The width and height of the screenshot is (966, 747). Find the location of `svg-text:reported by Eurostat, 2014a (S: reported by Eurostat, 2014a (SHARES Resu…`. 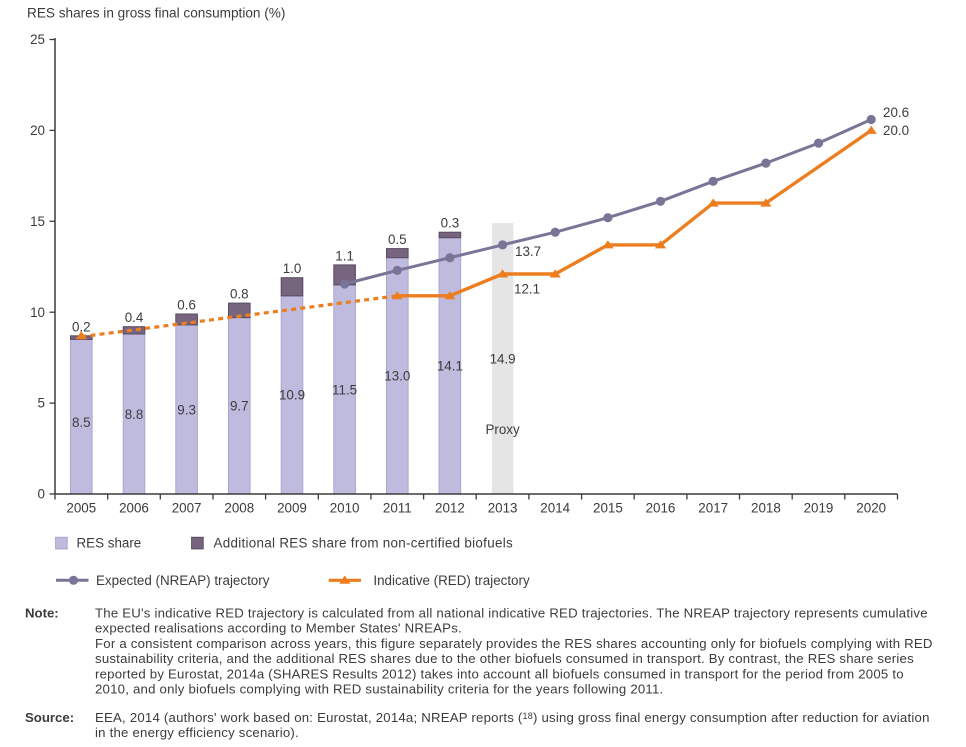

svg-text:reported by Eurostat, 2014a (S: reported by Eurostat, 2014a (SHARES Resu… is located at coordinates (499, 673).